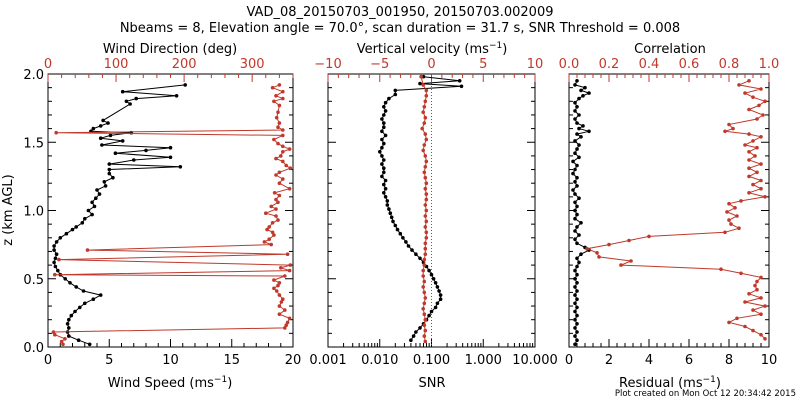 Image resolution: width=800 pixels, height=400 pixels. Describe the element at coordinates (649, 64) in the screenshot. I see `x2-tick-label: 0.4` at that location.